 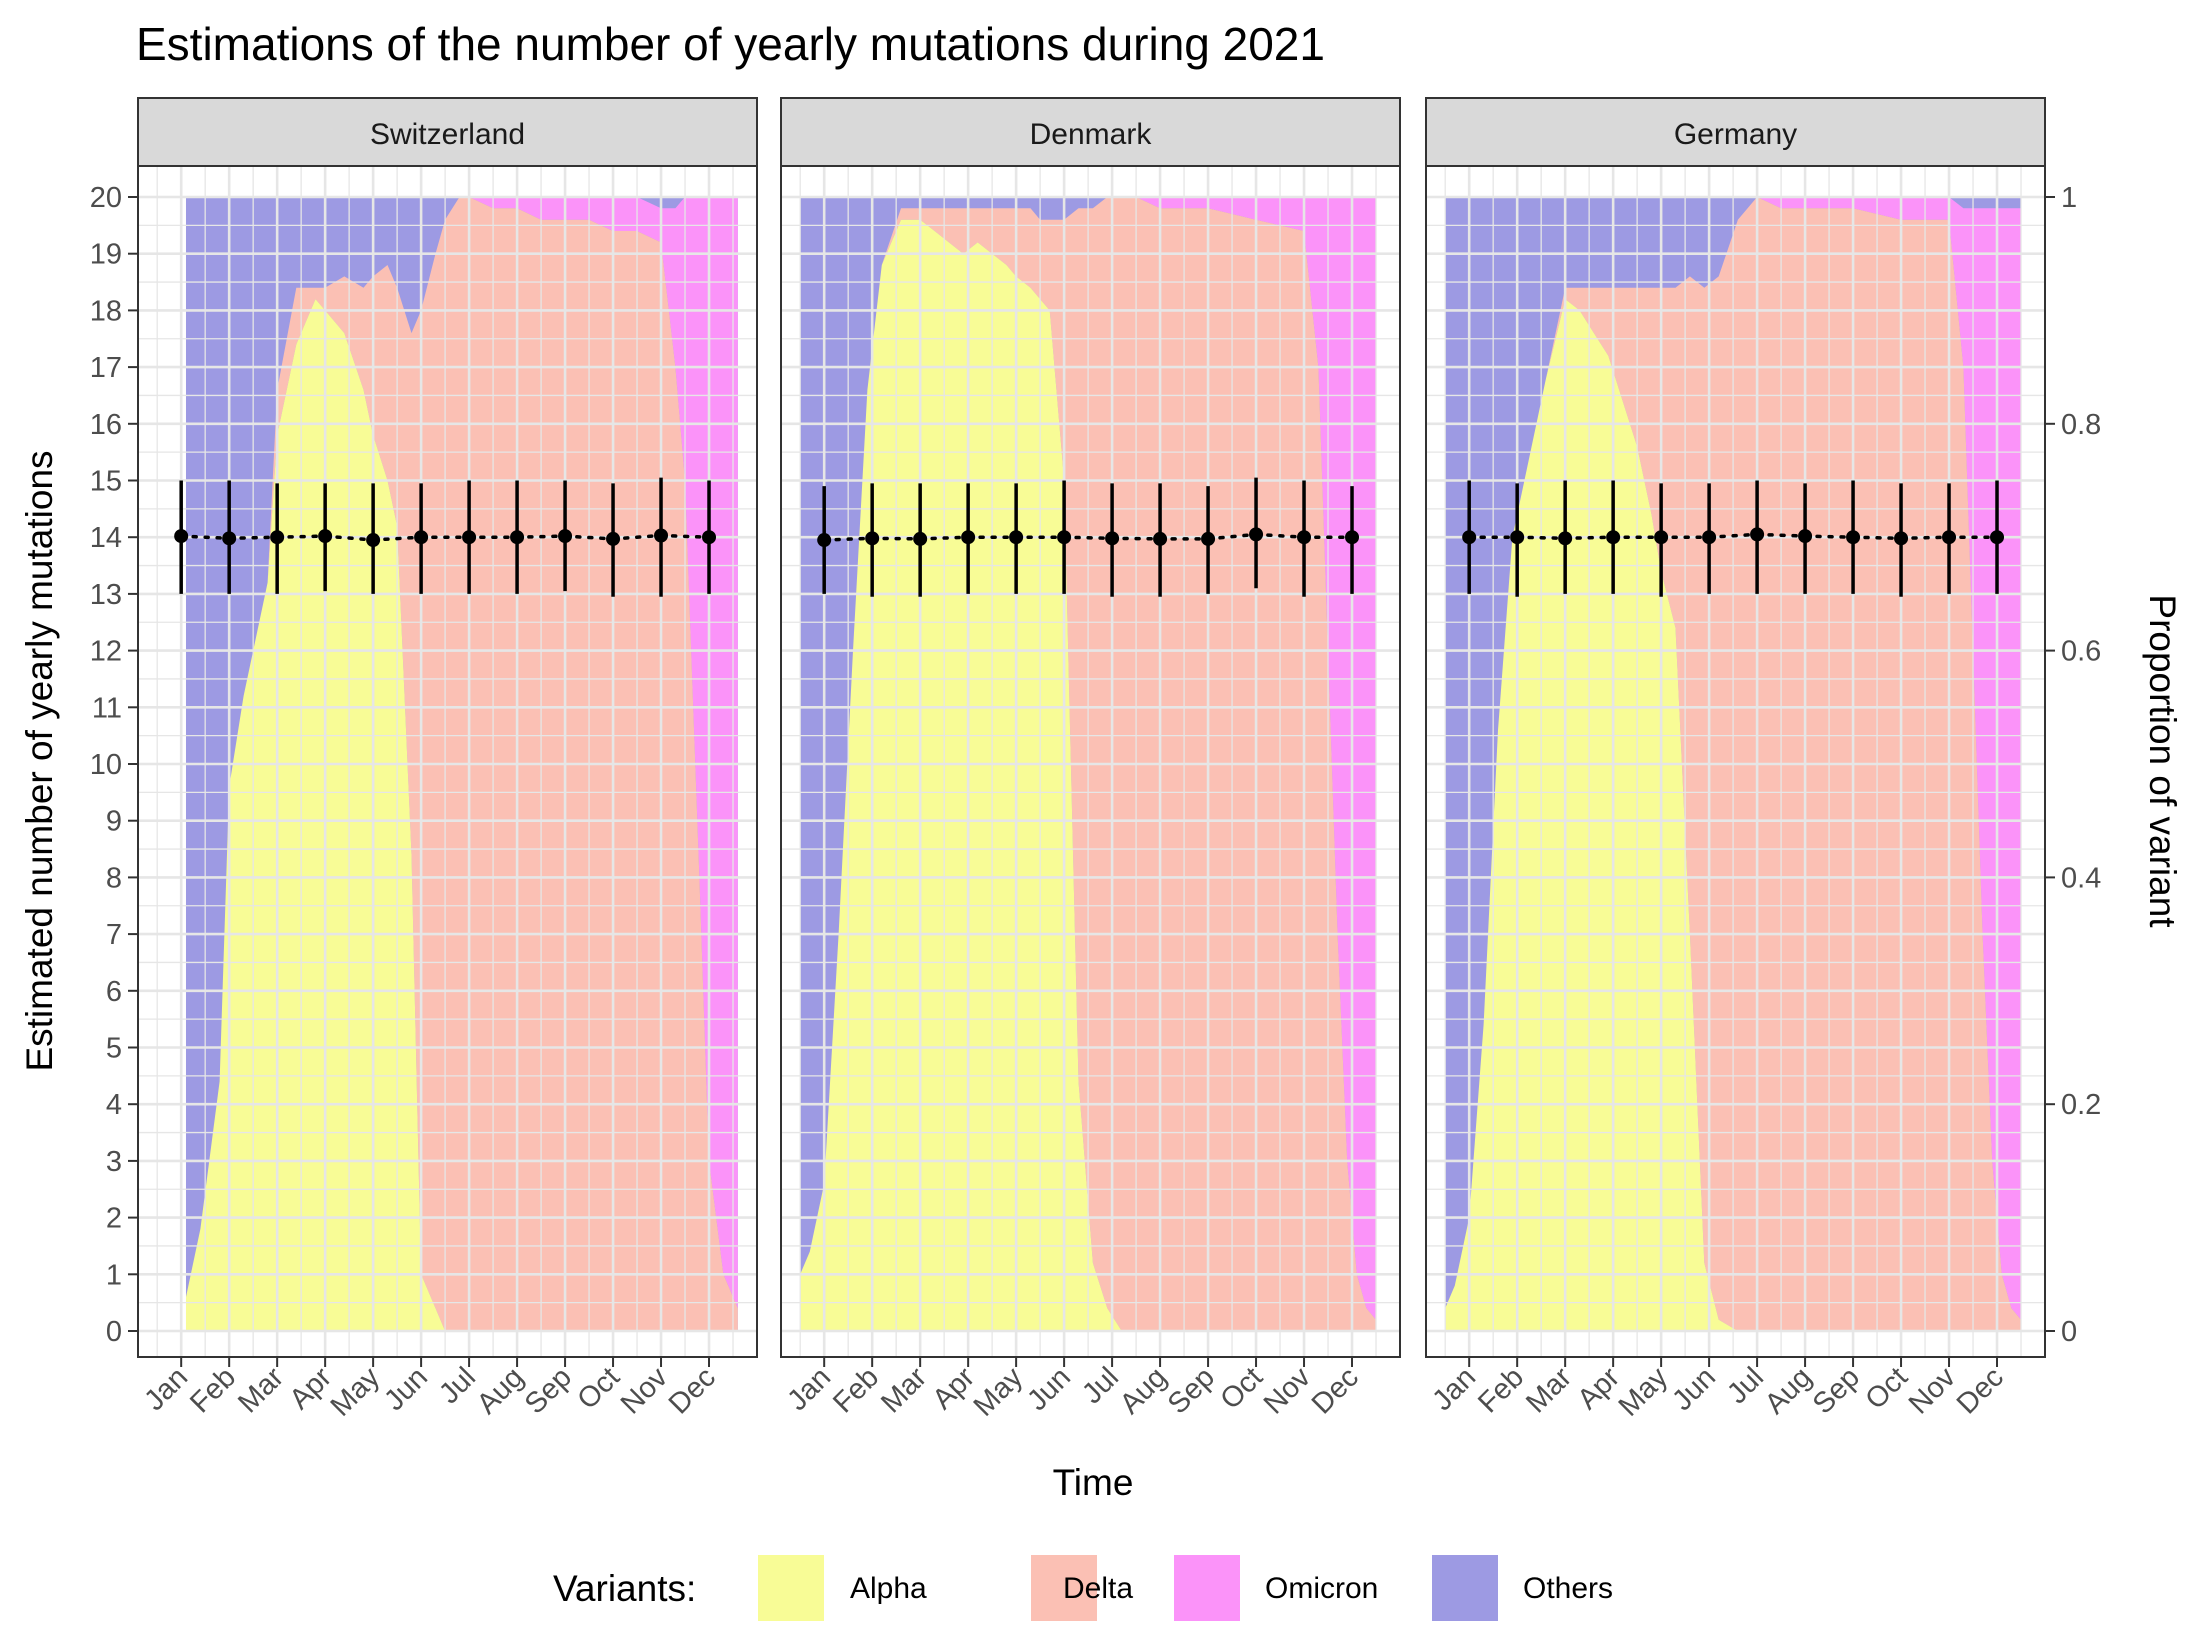 I want to click on y-tick-label: 15, so click(x=106, y=482).